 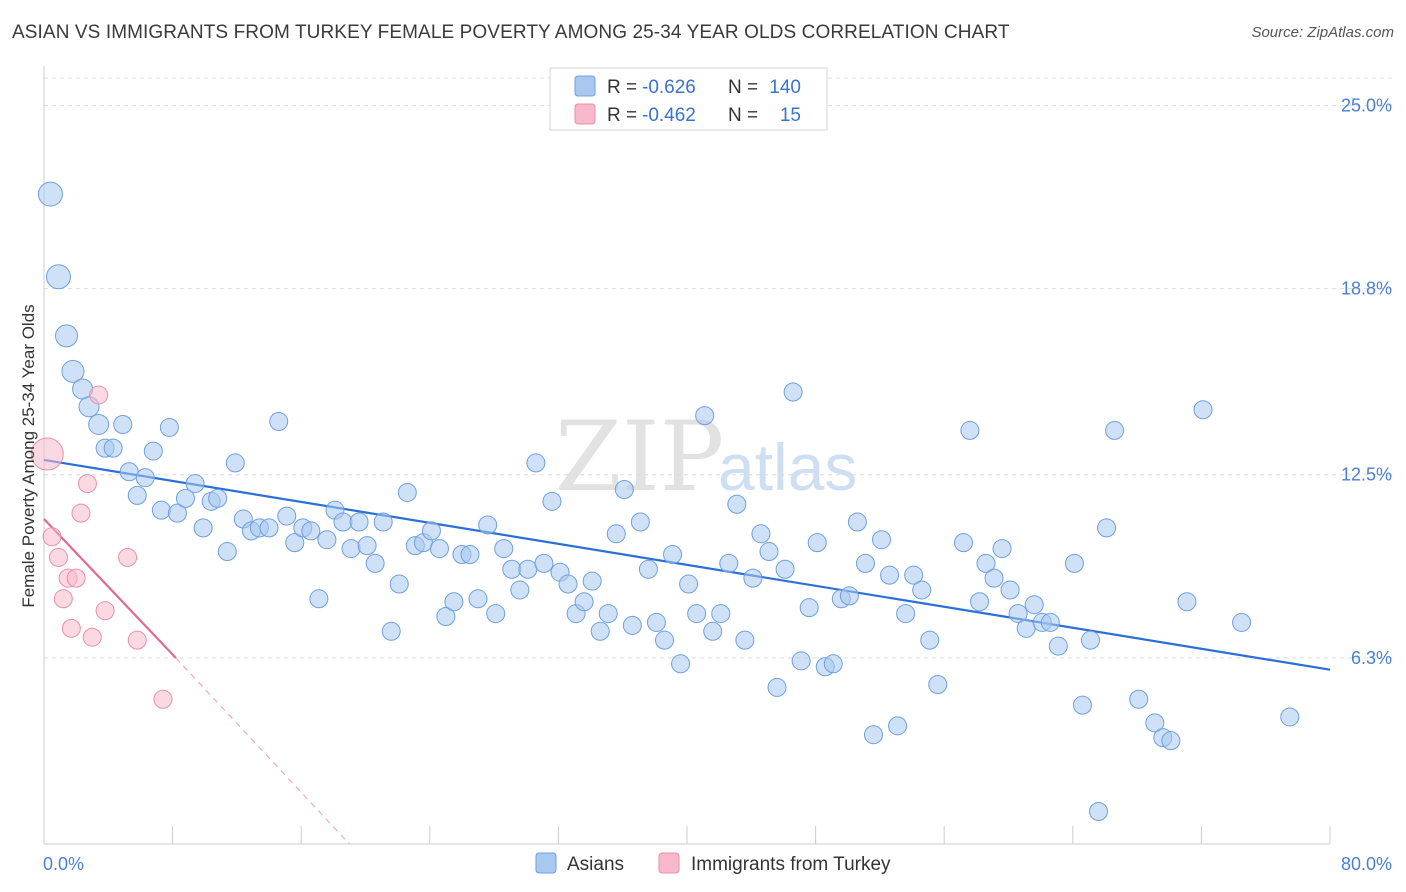 I want to click on stats-legend: R = -0.626 N = 140 R = -0.462 N = 15, so click(x=688, y=99).